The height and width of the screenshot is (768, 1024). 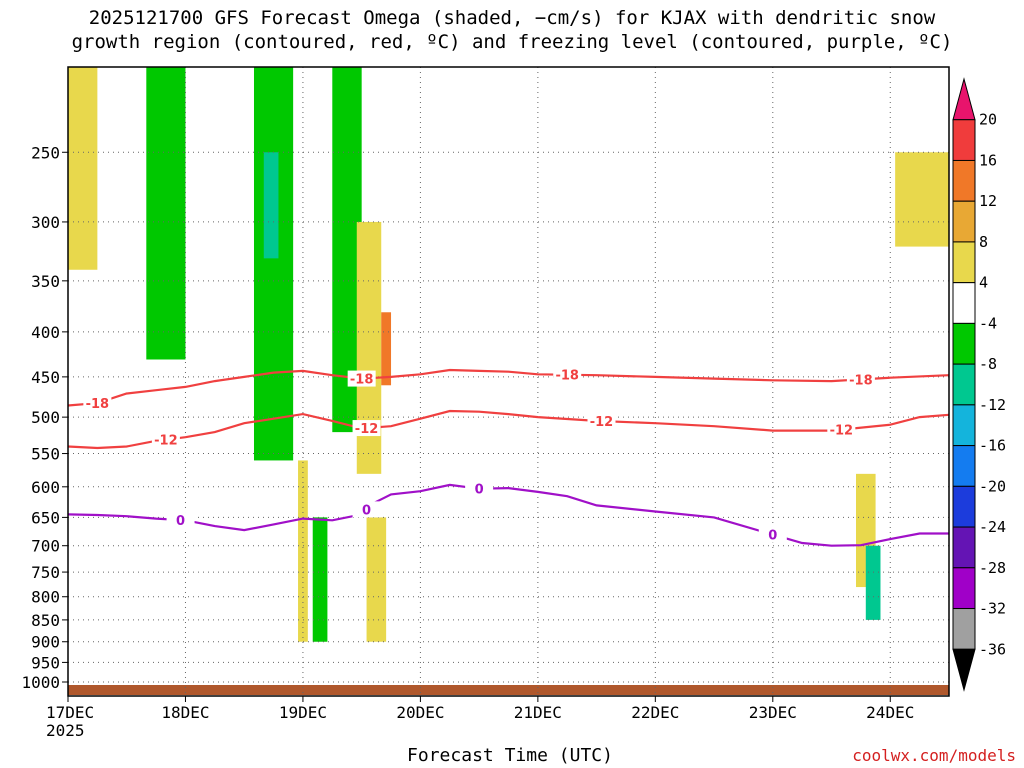 I want to click on contour-label-1-0: -12, so click(x=166, y=441).